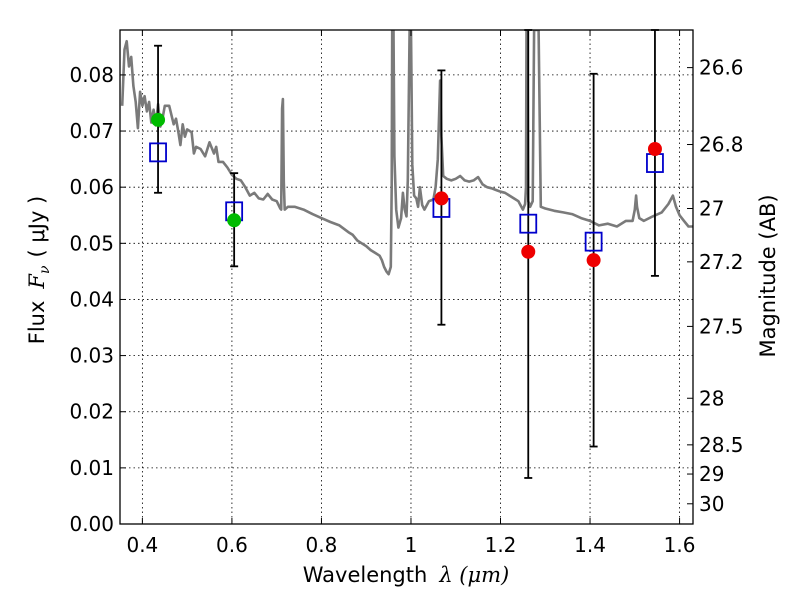 This screenshot has height=600, width=800. I want to click on y-tick-label: 0.08, so click(91, 75).